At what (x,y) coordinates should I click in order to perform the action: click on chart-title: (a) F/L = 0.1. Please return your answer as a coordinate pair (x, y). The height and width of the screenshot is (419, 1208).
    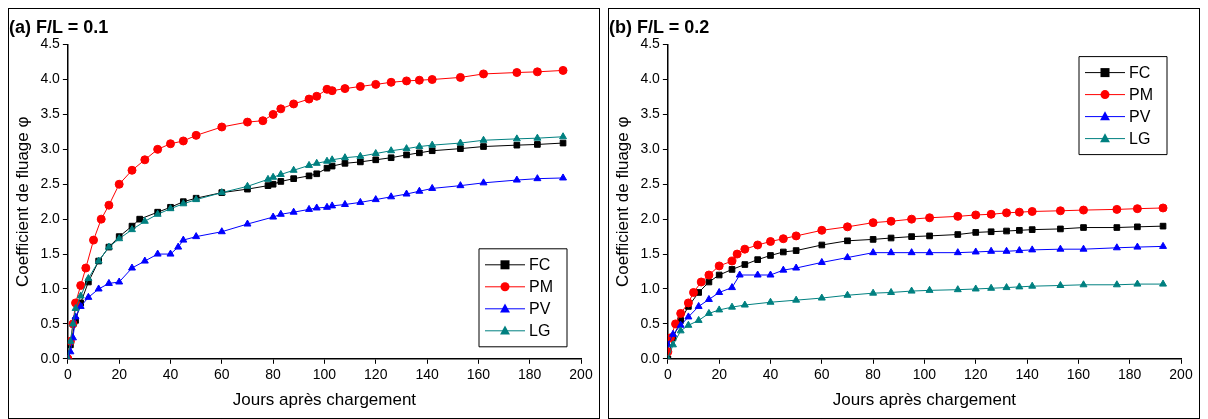
    Looking at the image, I should click on (59, 26).